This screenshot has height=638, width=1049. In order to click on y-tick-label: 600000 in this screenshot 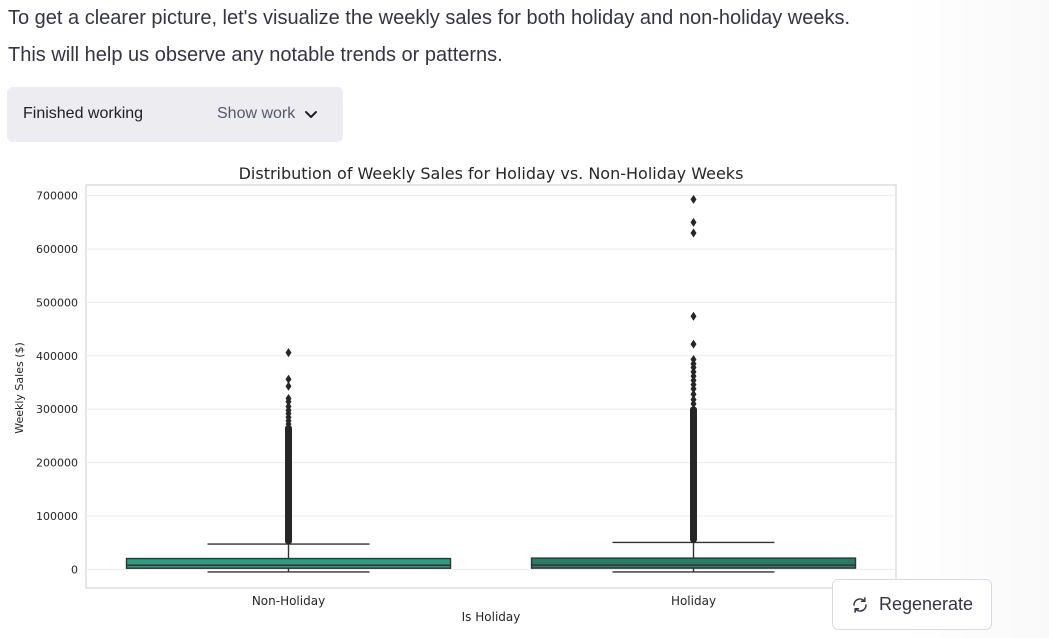, I will do `click(57, 249)`.